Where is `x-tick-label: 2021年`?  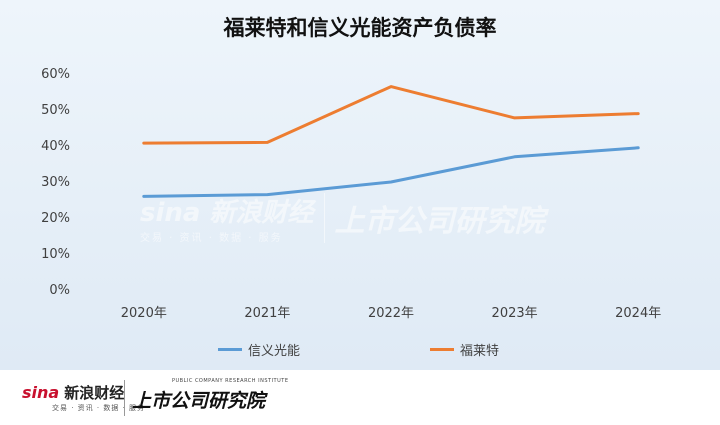 x-tick-label: 2021年 is located at coordinates (267, 313).